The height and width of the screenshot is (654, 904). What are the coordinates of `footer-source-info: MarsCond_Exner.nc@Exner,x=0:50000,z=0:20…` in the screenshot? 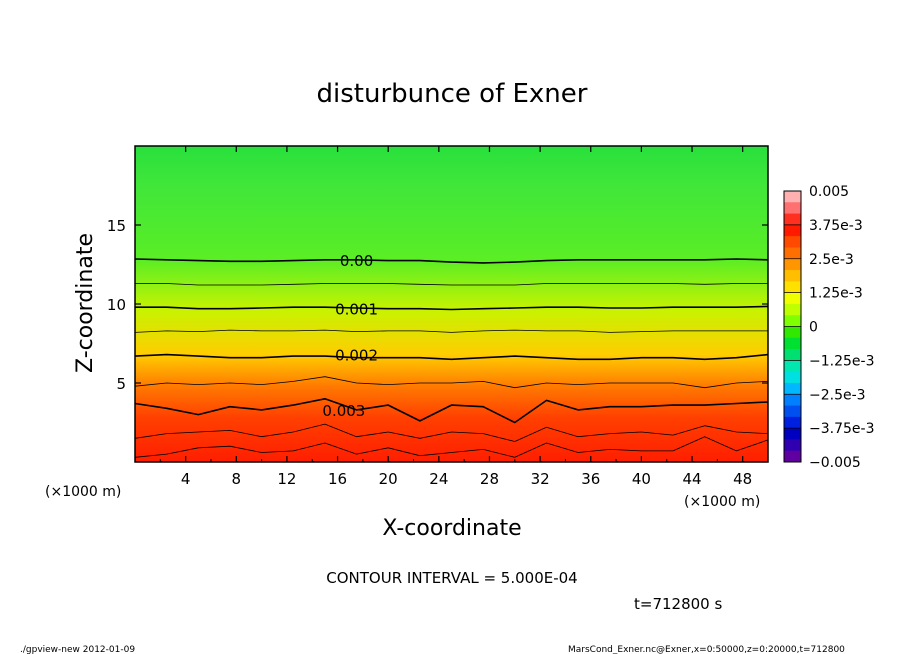 It's located at (706, 649).